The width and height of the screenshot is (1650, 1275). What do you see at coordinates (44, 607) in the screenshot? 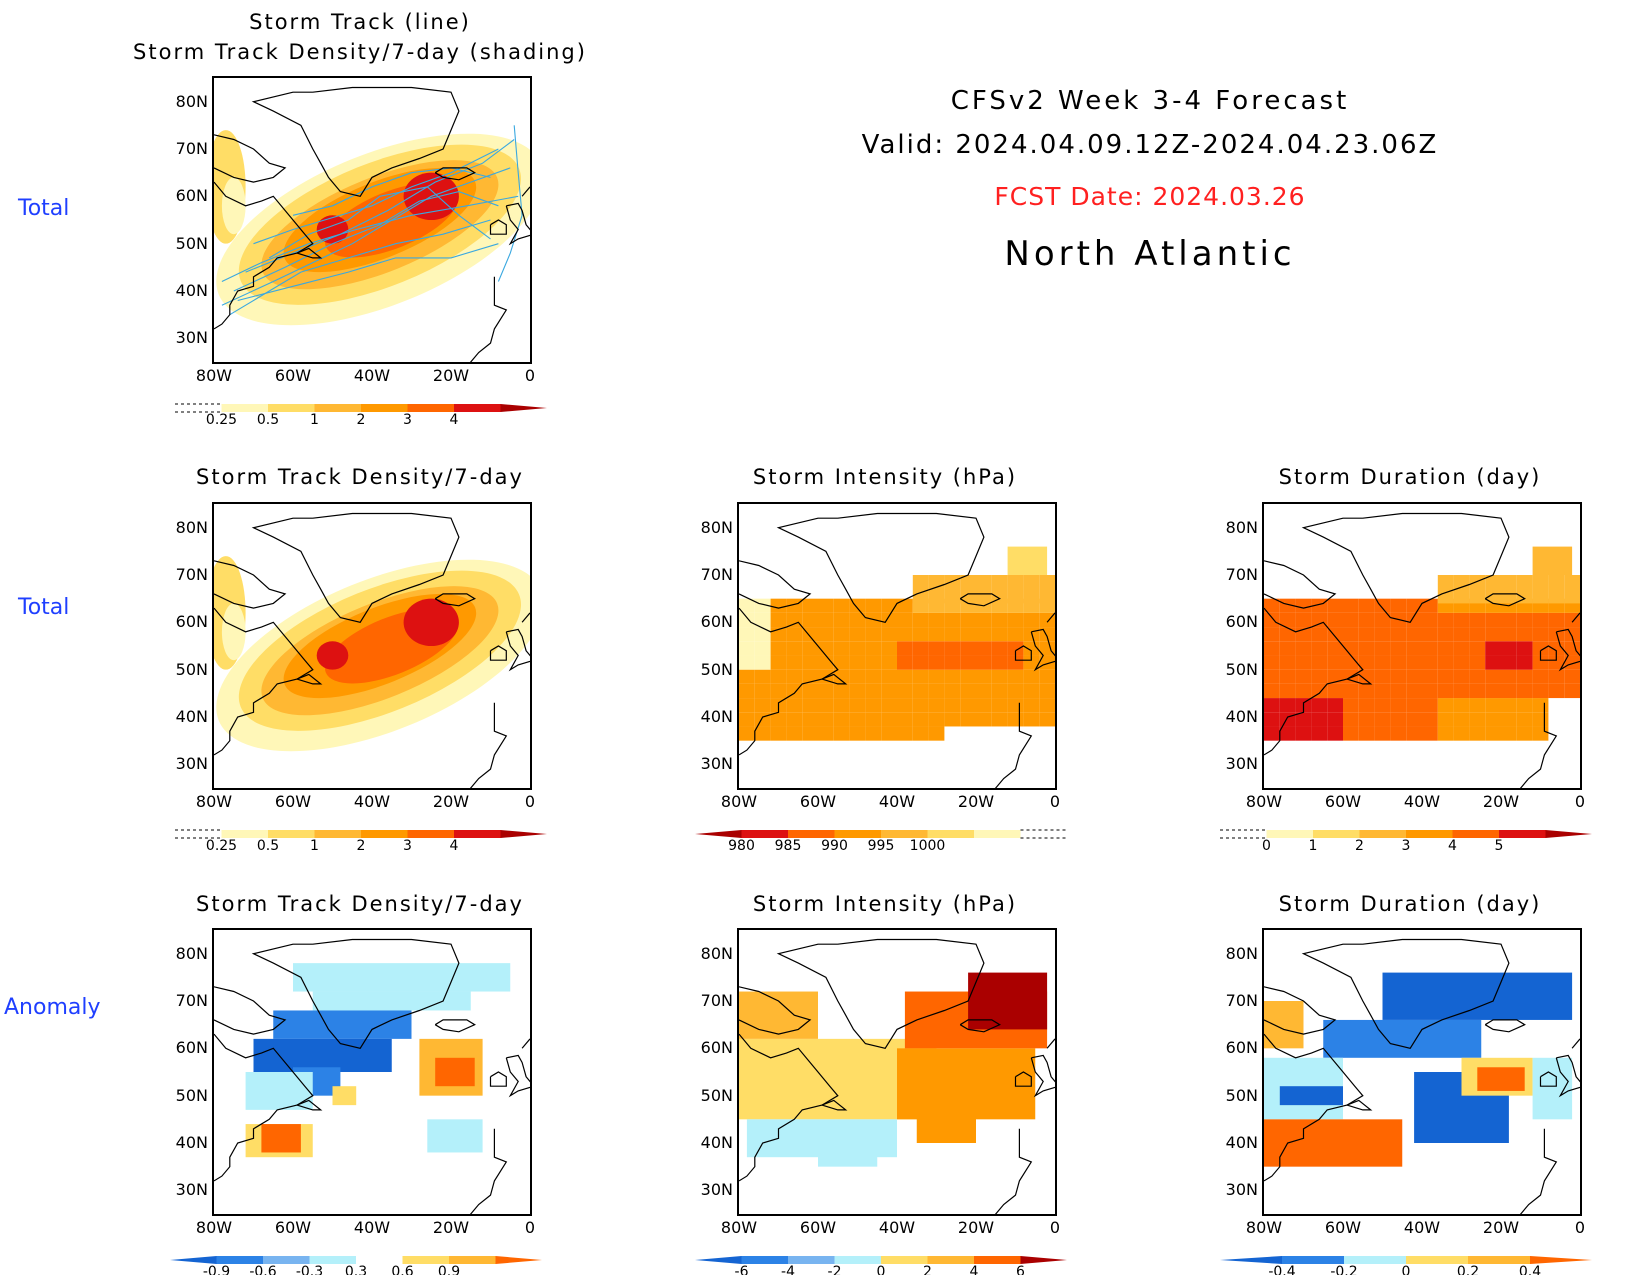
I see `row-label-total-2: Total` at bounding box center [44, 607].